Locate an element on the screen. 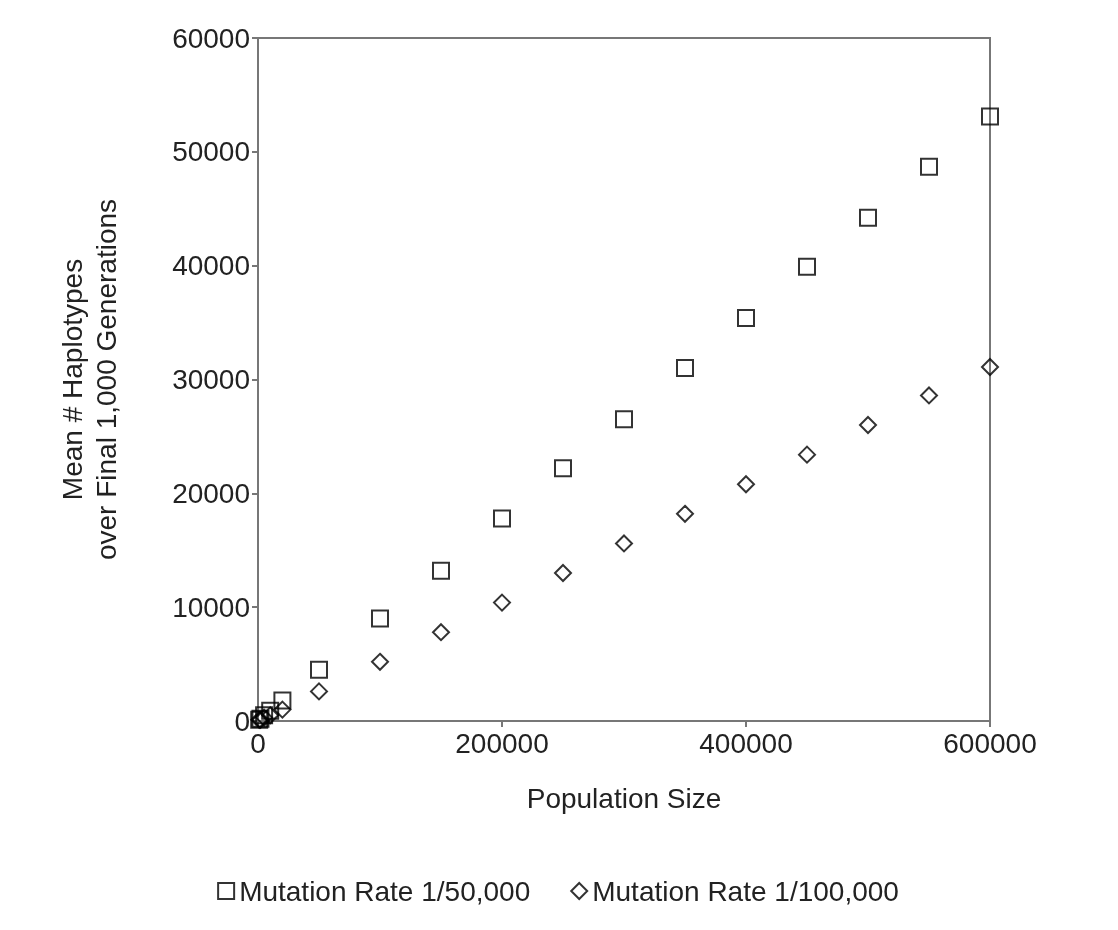 The width and height of the screenshot is (1118, 930). x-axis-title: Population Size is located at coordinates (624, 798).